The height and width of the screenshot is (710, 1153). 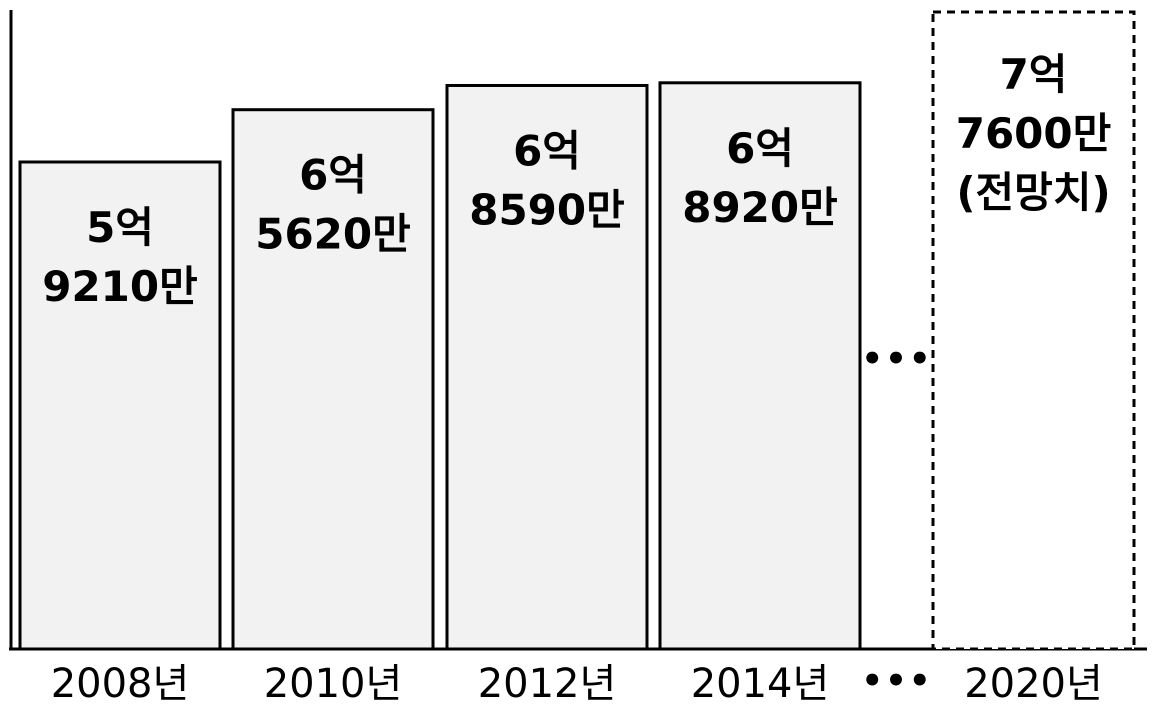 I want to click on category-label: 2010년, so click(x=333, y=683).